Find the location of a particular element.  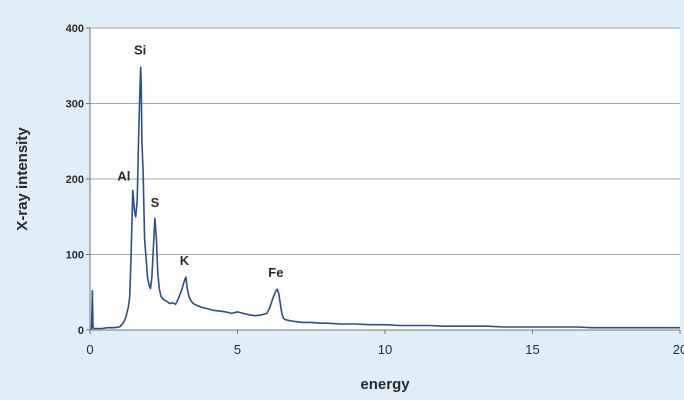

y-tick-label: 100 is located at coordinates (75, 256).